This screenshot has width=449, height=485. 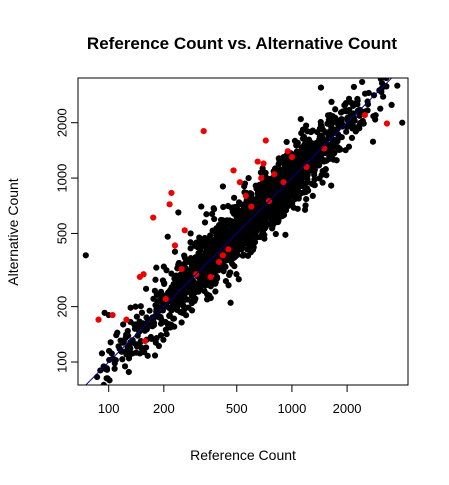 What do you see at coordinates (62, 234) in the screenshot?
I see `y-tick-label: 500` at bounding box center [62, 234].